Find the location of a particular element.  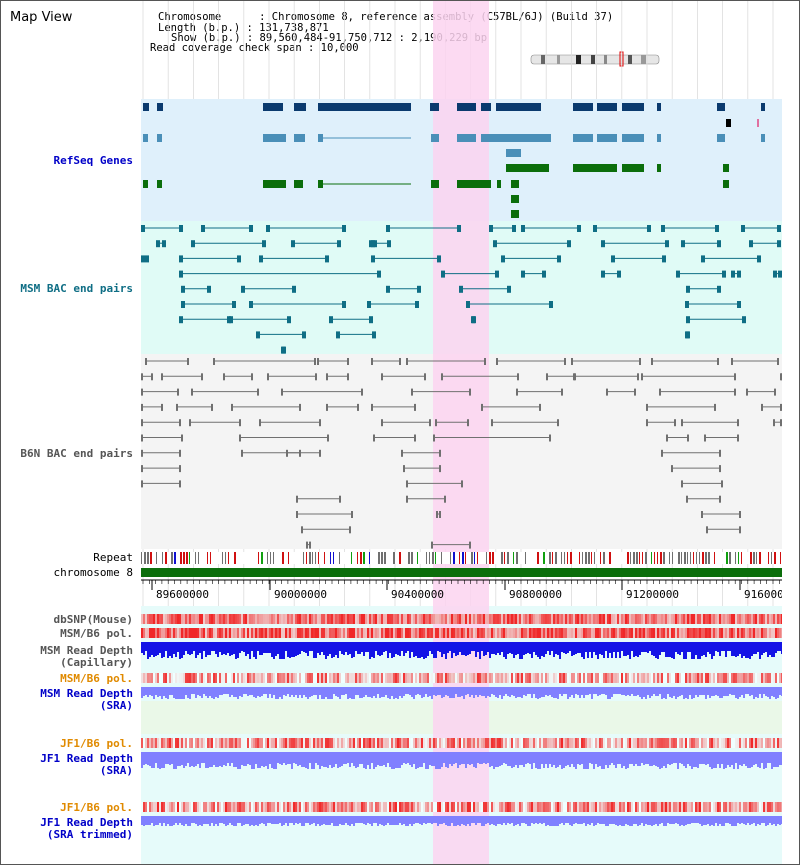

track-label-b6n-bac: B6N BAC end pairs is located at coordinates (76, 453).